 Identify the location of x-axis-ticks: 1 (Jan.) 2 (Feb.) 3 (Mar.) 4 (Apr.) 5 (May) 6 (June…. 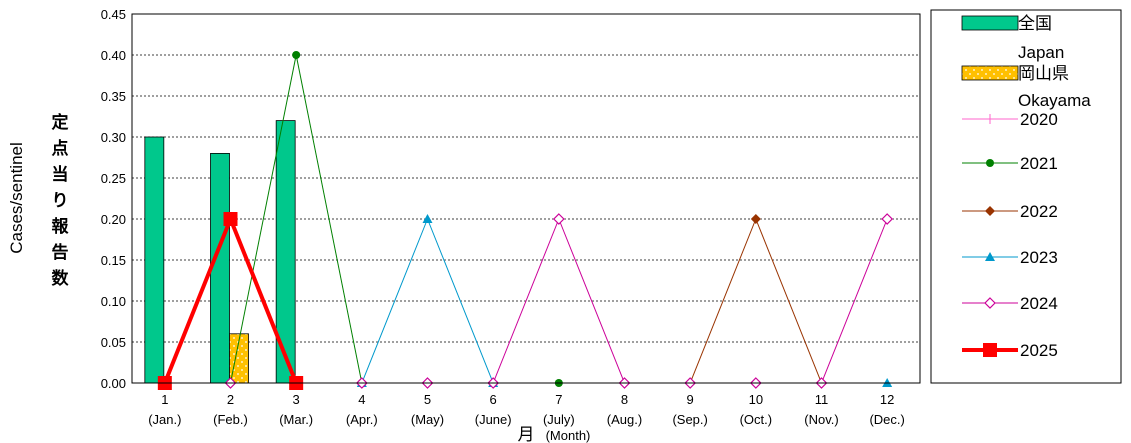
(526, 409).